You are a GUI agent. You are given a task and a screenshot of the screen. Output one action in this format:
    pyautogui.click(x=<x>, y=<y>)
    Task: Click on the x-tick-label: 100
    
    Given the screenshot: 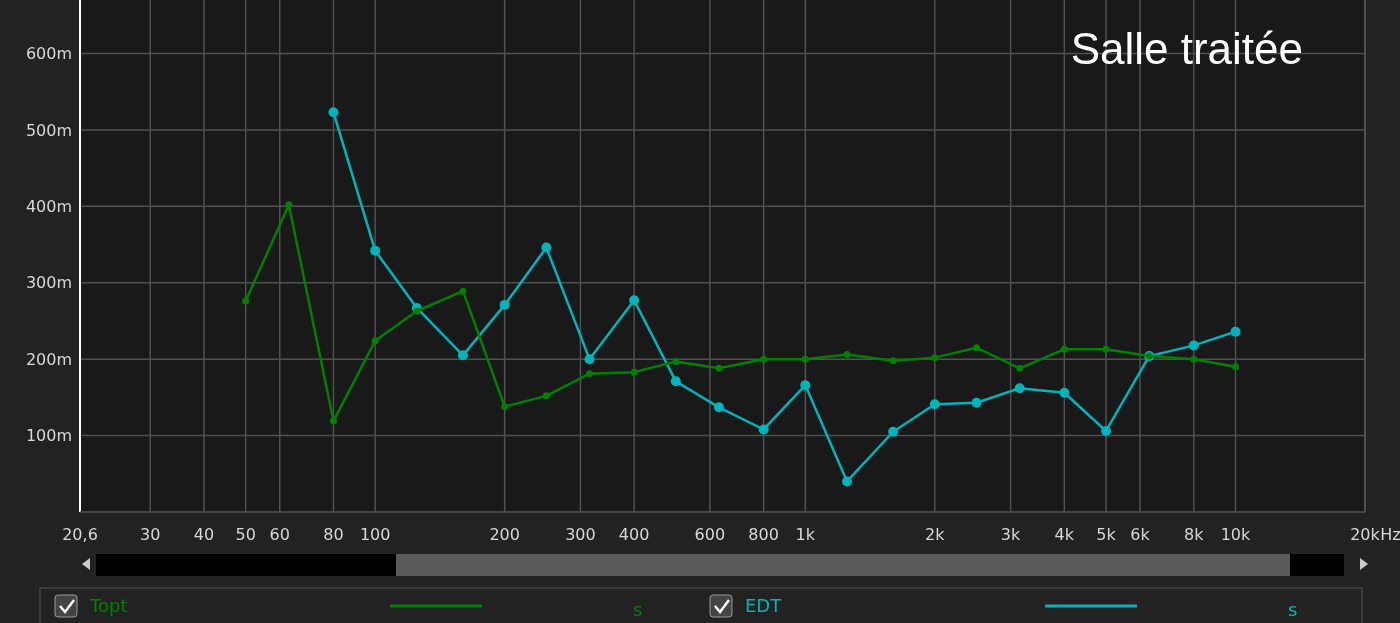 What is the action you would take?
    pyautogui.click(x=375, y=534)
    